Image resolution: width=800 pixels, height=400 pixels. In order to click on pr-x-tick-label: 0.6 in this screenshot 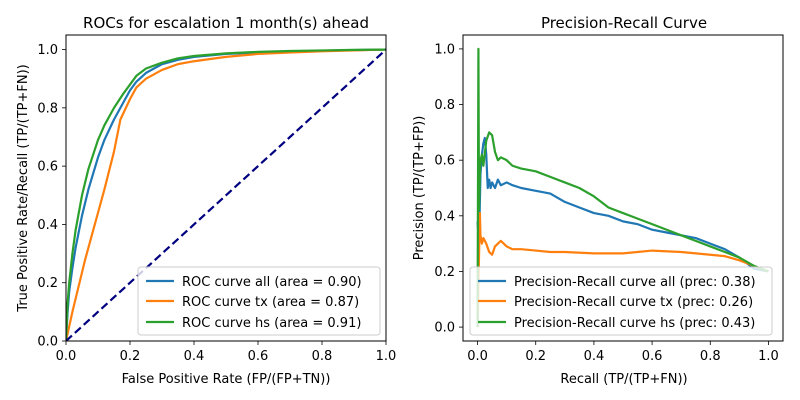, I will do `click(652, 356)`.